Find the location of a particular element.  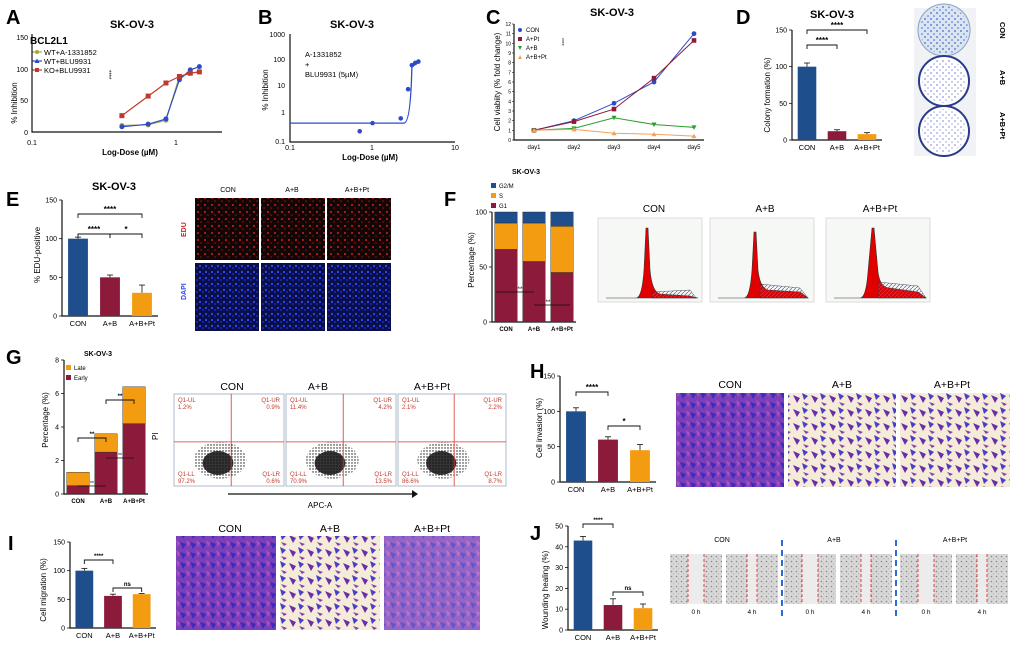

tick-label: 10 is located at coordinates (559, 610).